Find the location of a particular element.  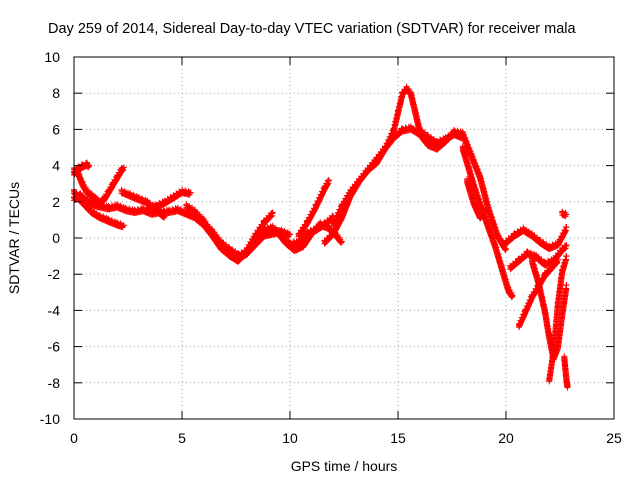

x-tick-label: 15 is located at coordinates (398, 438).